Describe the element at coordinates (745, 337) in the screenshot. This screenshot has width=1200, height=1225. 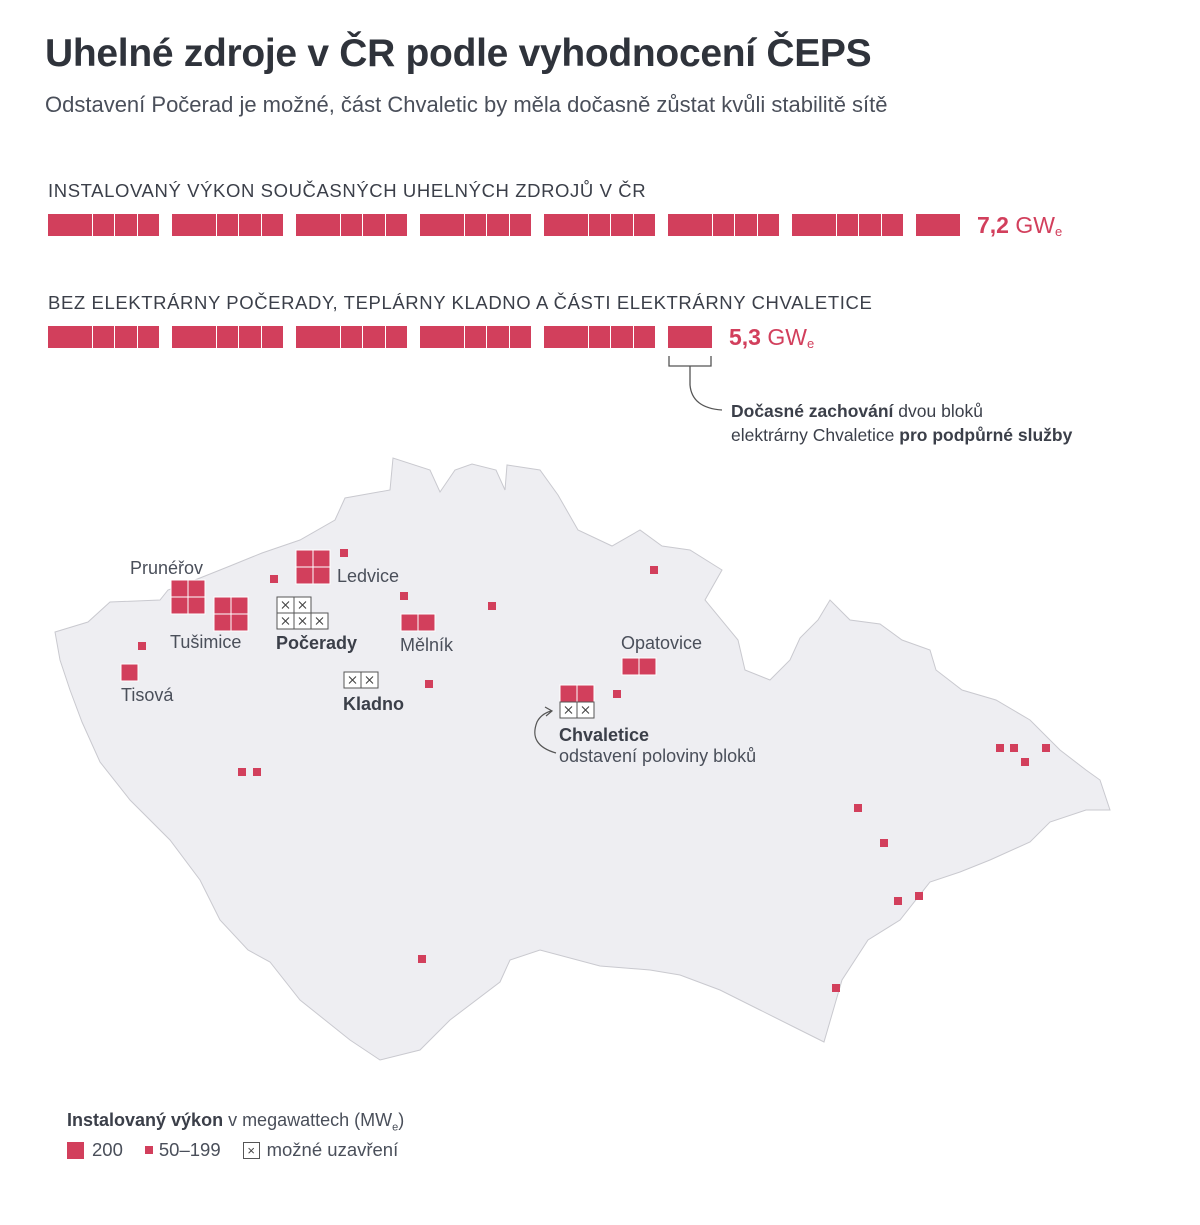
I see `total-value: 5,3` at that location.